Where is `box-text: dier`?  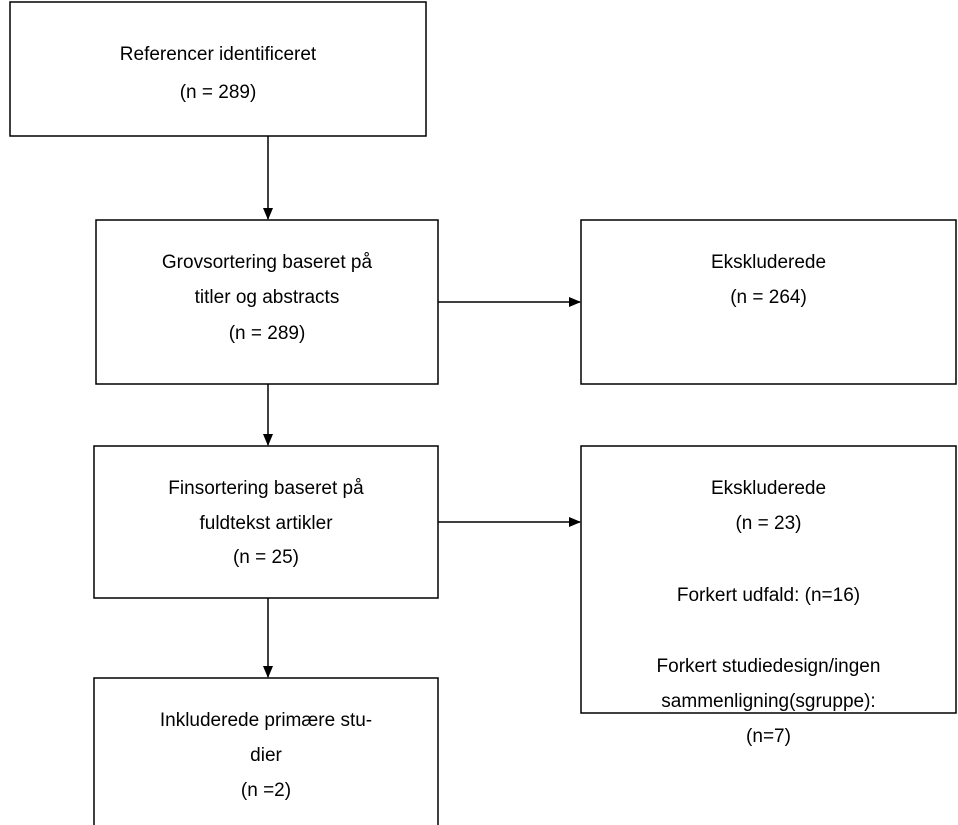 box-text: dier is located at coordinates (266, 755).